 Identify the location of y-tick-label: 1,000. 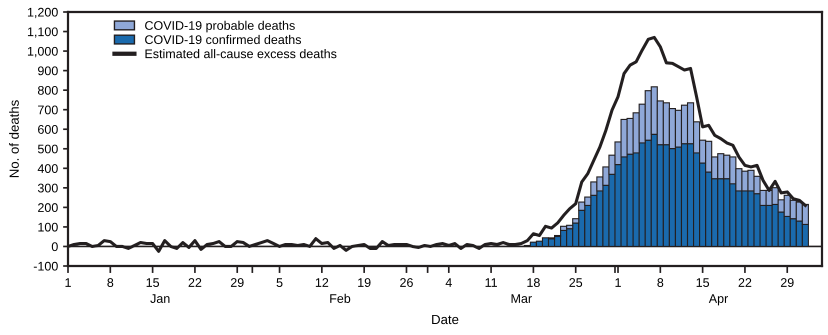
(43, 52).